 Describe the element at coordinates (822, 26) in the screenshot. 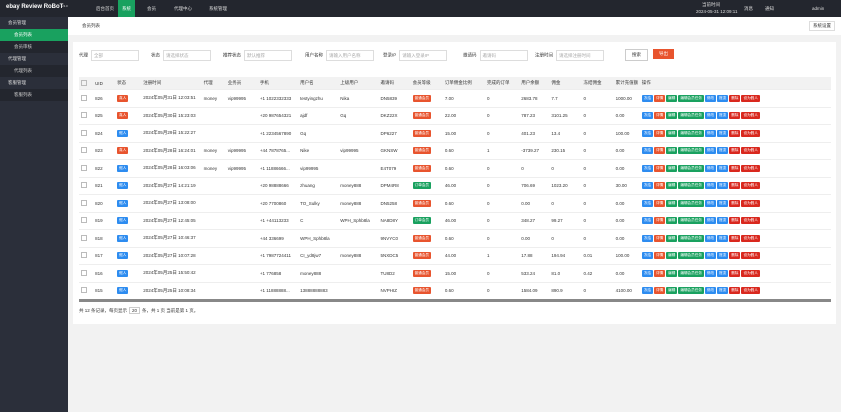

I see `tab-right: 系统设置` at that location.